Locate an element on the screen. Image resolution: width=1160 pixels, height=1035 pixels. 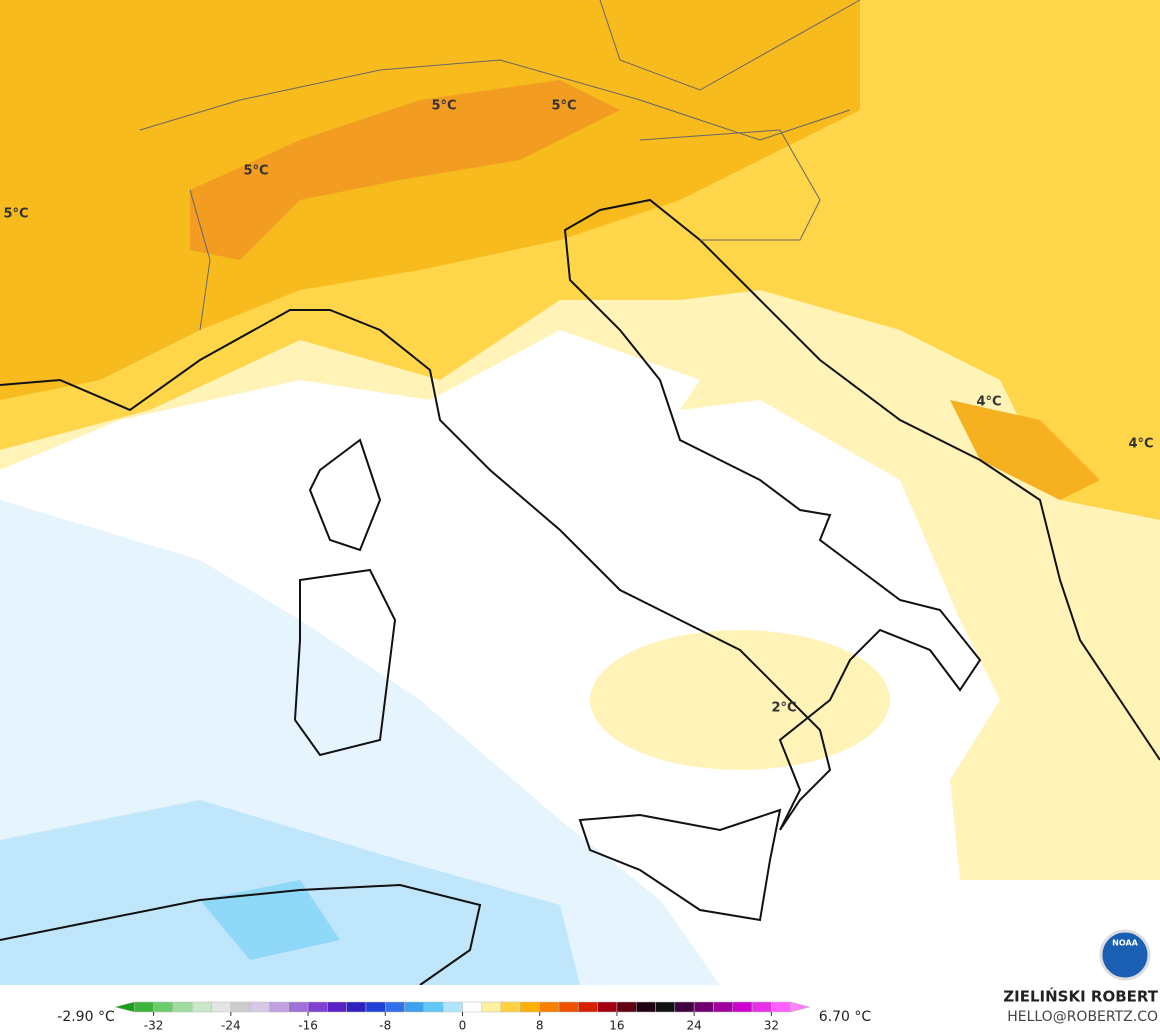
min-label: -2.90 °C is located at coordinates (86, 1017).